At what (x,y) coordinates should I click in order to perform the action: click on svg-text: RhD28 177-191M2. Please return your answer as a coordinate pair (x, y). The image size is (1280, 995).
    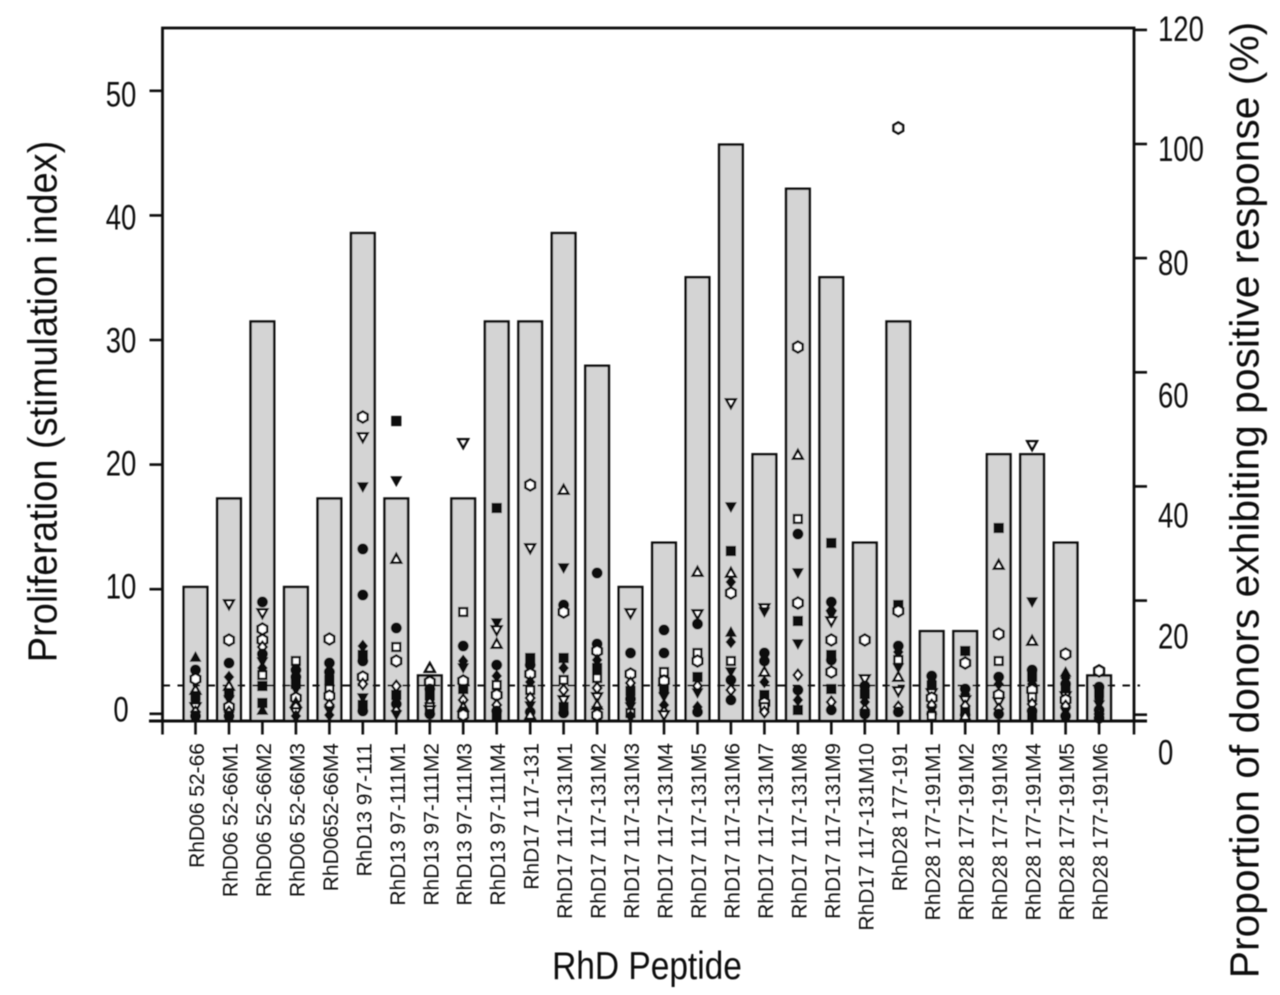
    Looking at the image, I should click on (967, 831).